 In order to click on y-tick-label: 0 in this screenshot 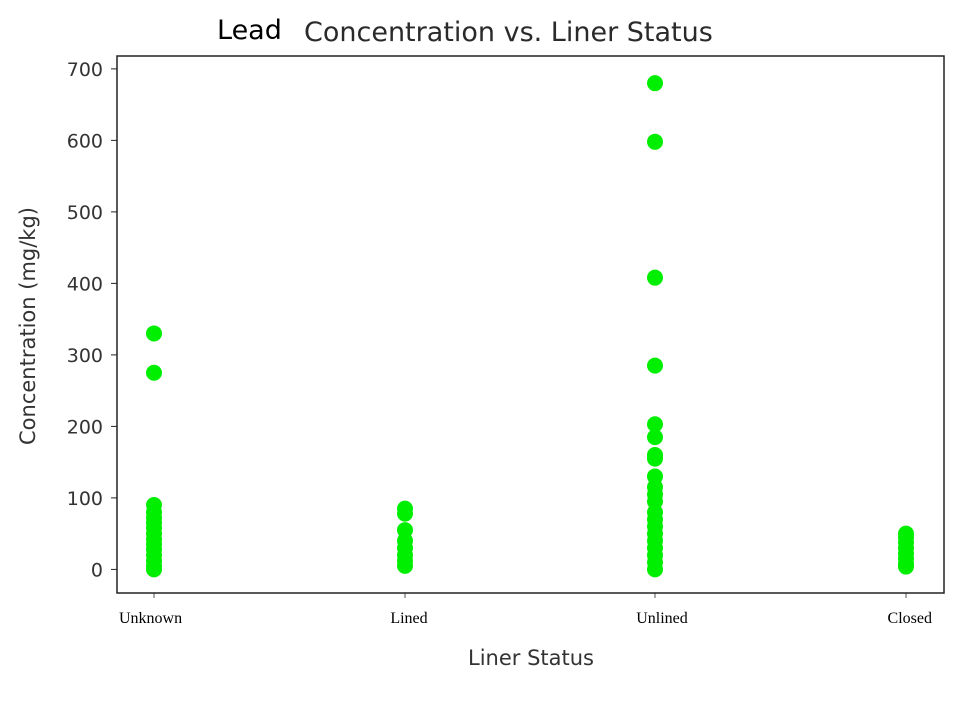, I will do `click(97, 570)`.